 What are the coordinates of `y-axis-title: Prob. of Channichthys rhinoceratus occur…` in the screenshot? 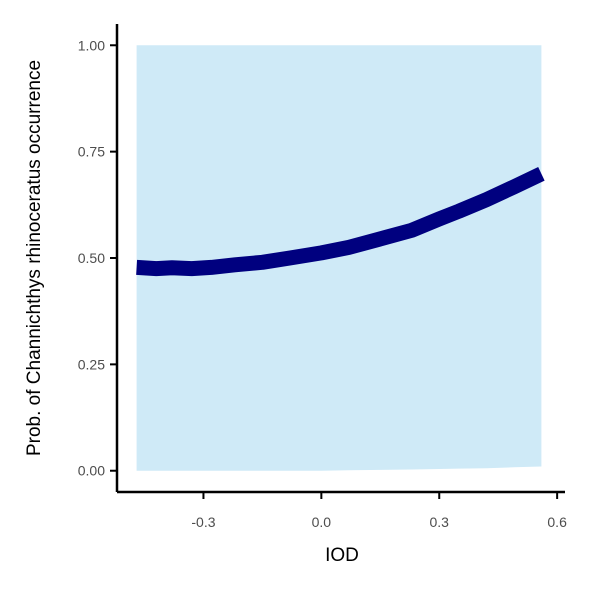 It's located at (34, 258).